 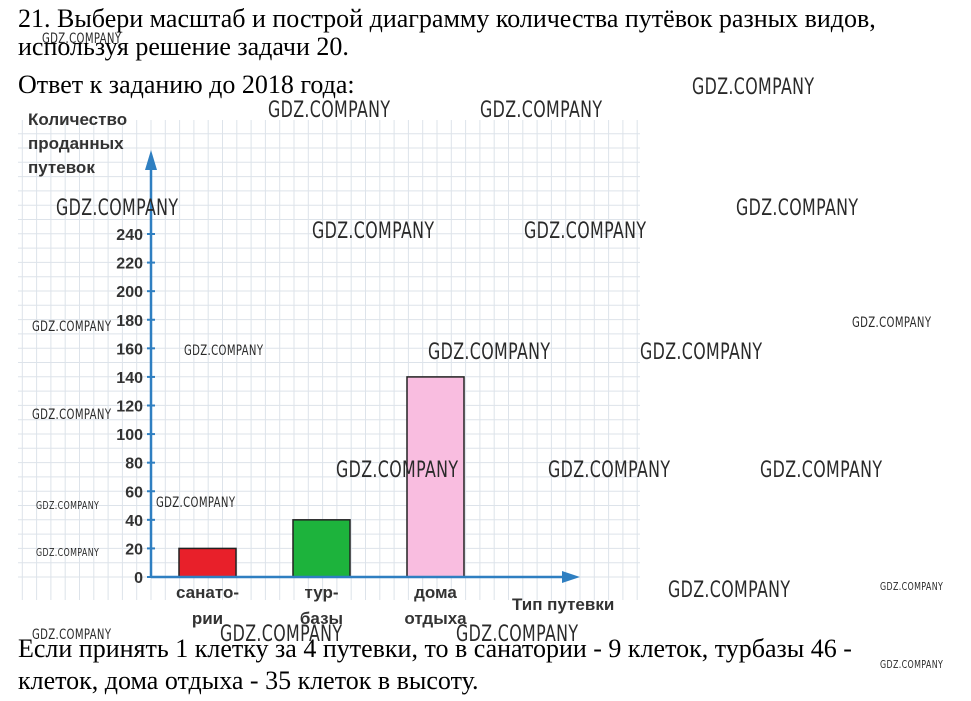 What do you see at coordinates (138, 578) in the screenshot?
I see `y-tick-label: 0` at bounding box center [138, 578].